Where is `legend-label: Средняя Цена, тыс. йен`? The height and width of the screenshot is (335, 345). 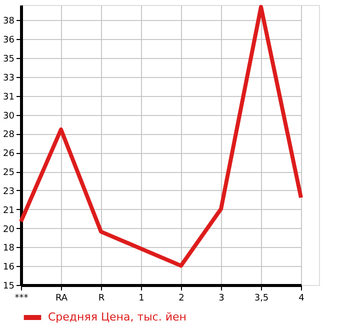
legend-label: Средняя Цена, тыс. йен is located at coordinates (117, 317).